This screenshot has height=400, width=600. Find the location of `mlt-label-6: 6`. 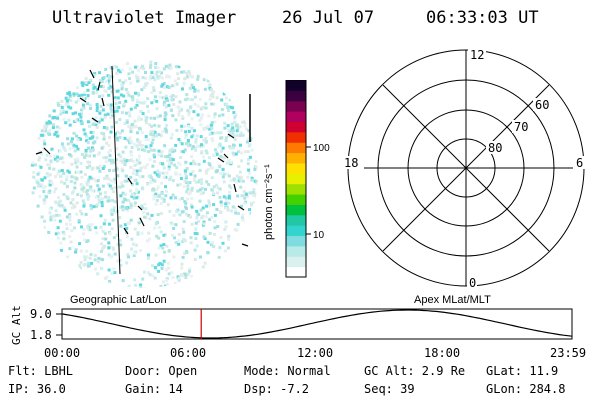

mlt-label-6: 6 is located at coordinates (579, 163).